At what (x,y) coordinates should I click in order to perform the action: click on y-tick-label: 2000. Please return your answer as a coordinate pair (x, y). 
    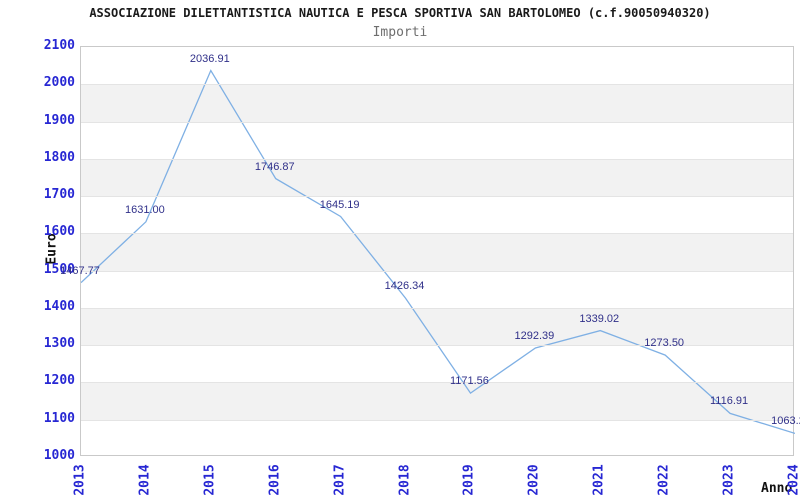
    Looking at the image, I should click on (59, 83).